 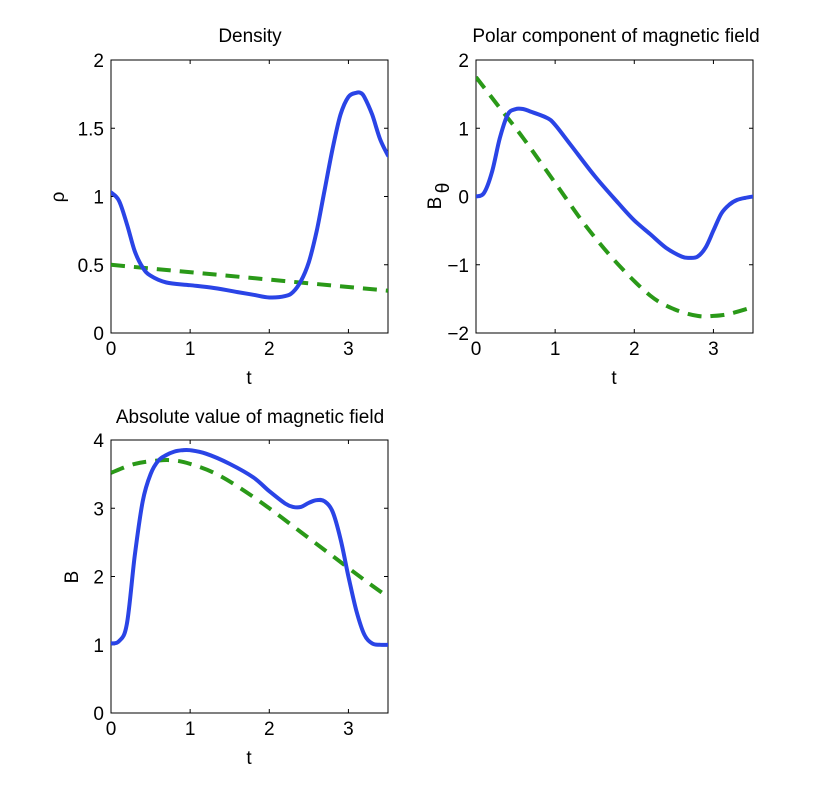 I want to click on density-xlabel: t, so click(x=249, y=378).